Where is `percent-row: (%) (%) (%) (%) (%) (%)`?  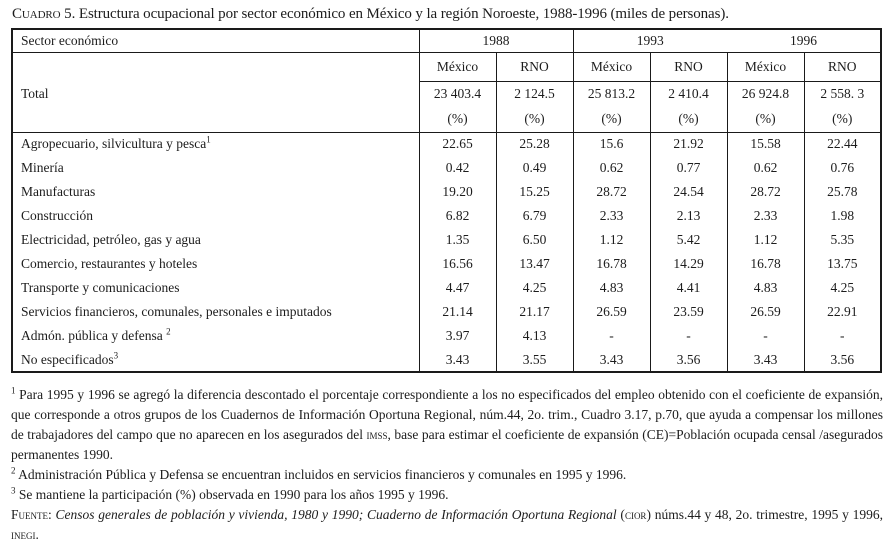
percent-row: (%) (%) (%) (%) (%) (%) is located at coordinates (446, 120).